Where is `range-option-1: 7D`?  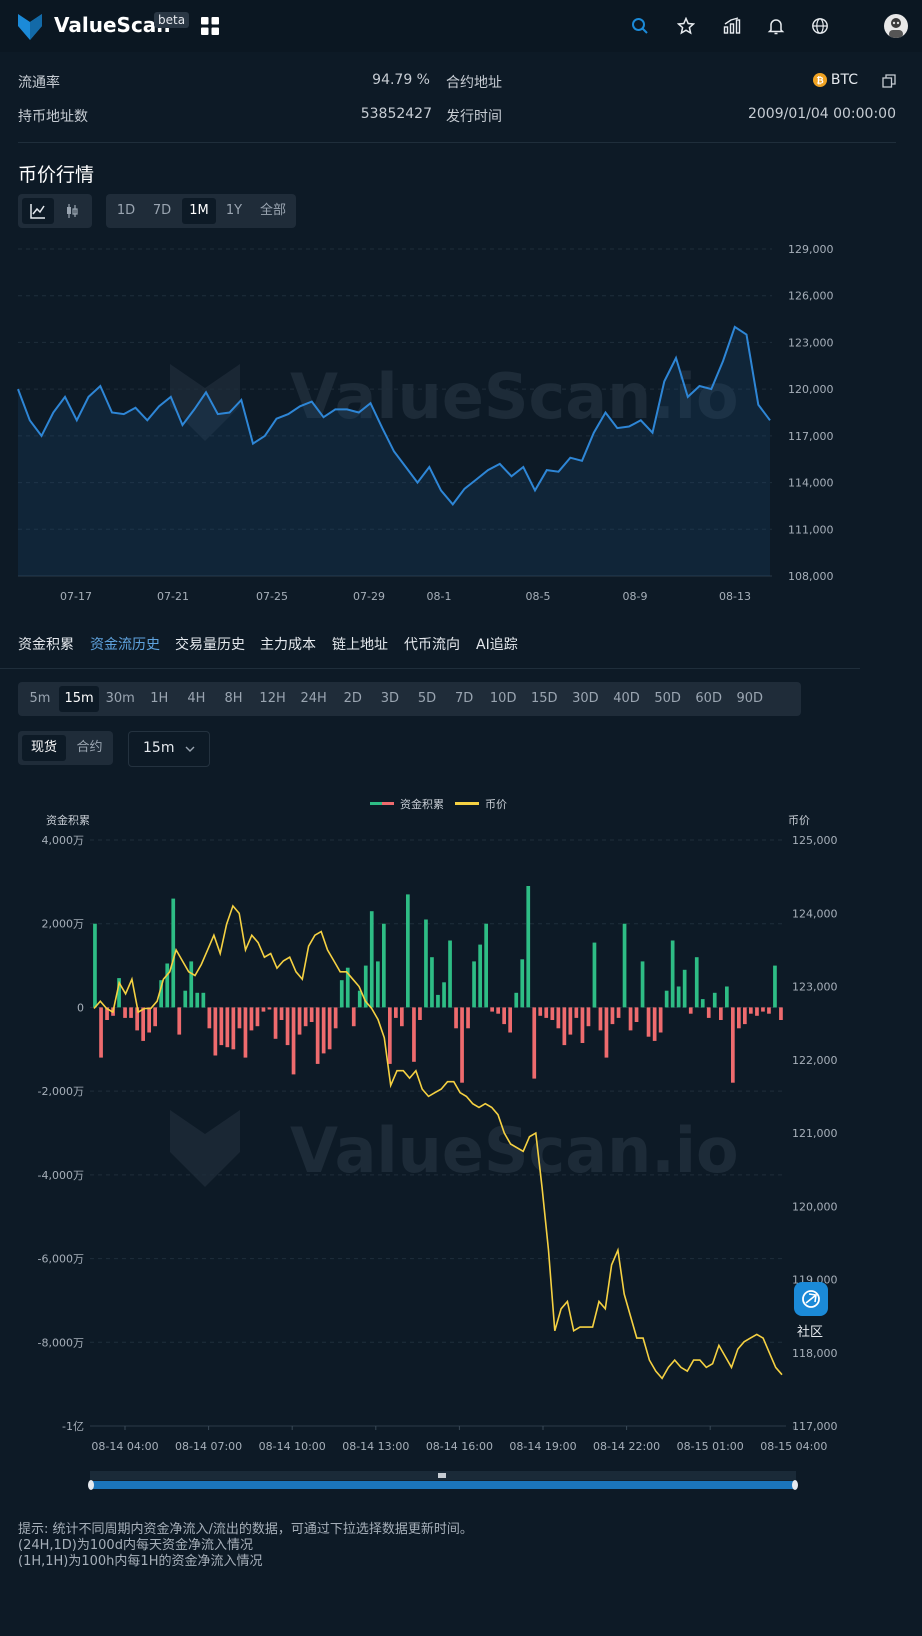 range-option-1: 7D is located at coordinates (162, 210).